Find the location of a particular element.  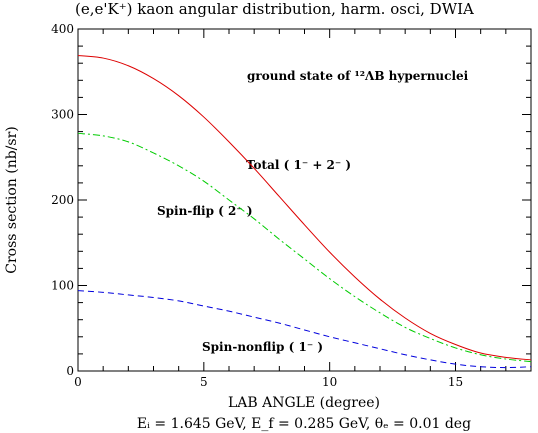

y-tick-label: 300 is located at coordinates (62, 115).